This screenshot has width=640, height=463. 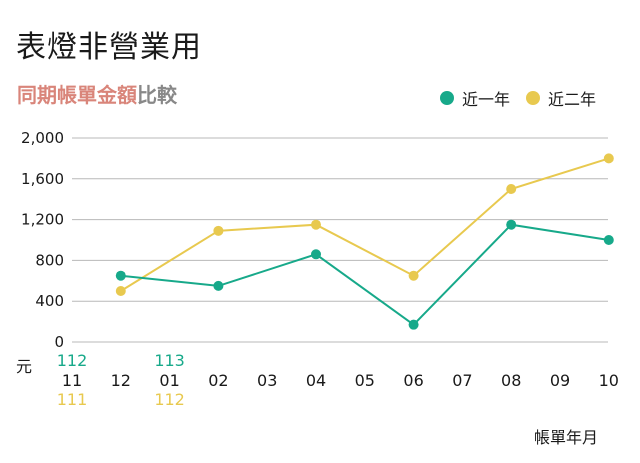 I want to click on legend-label-recent: 近一年, so click(x=486, y=99).